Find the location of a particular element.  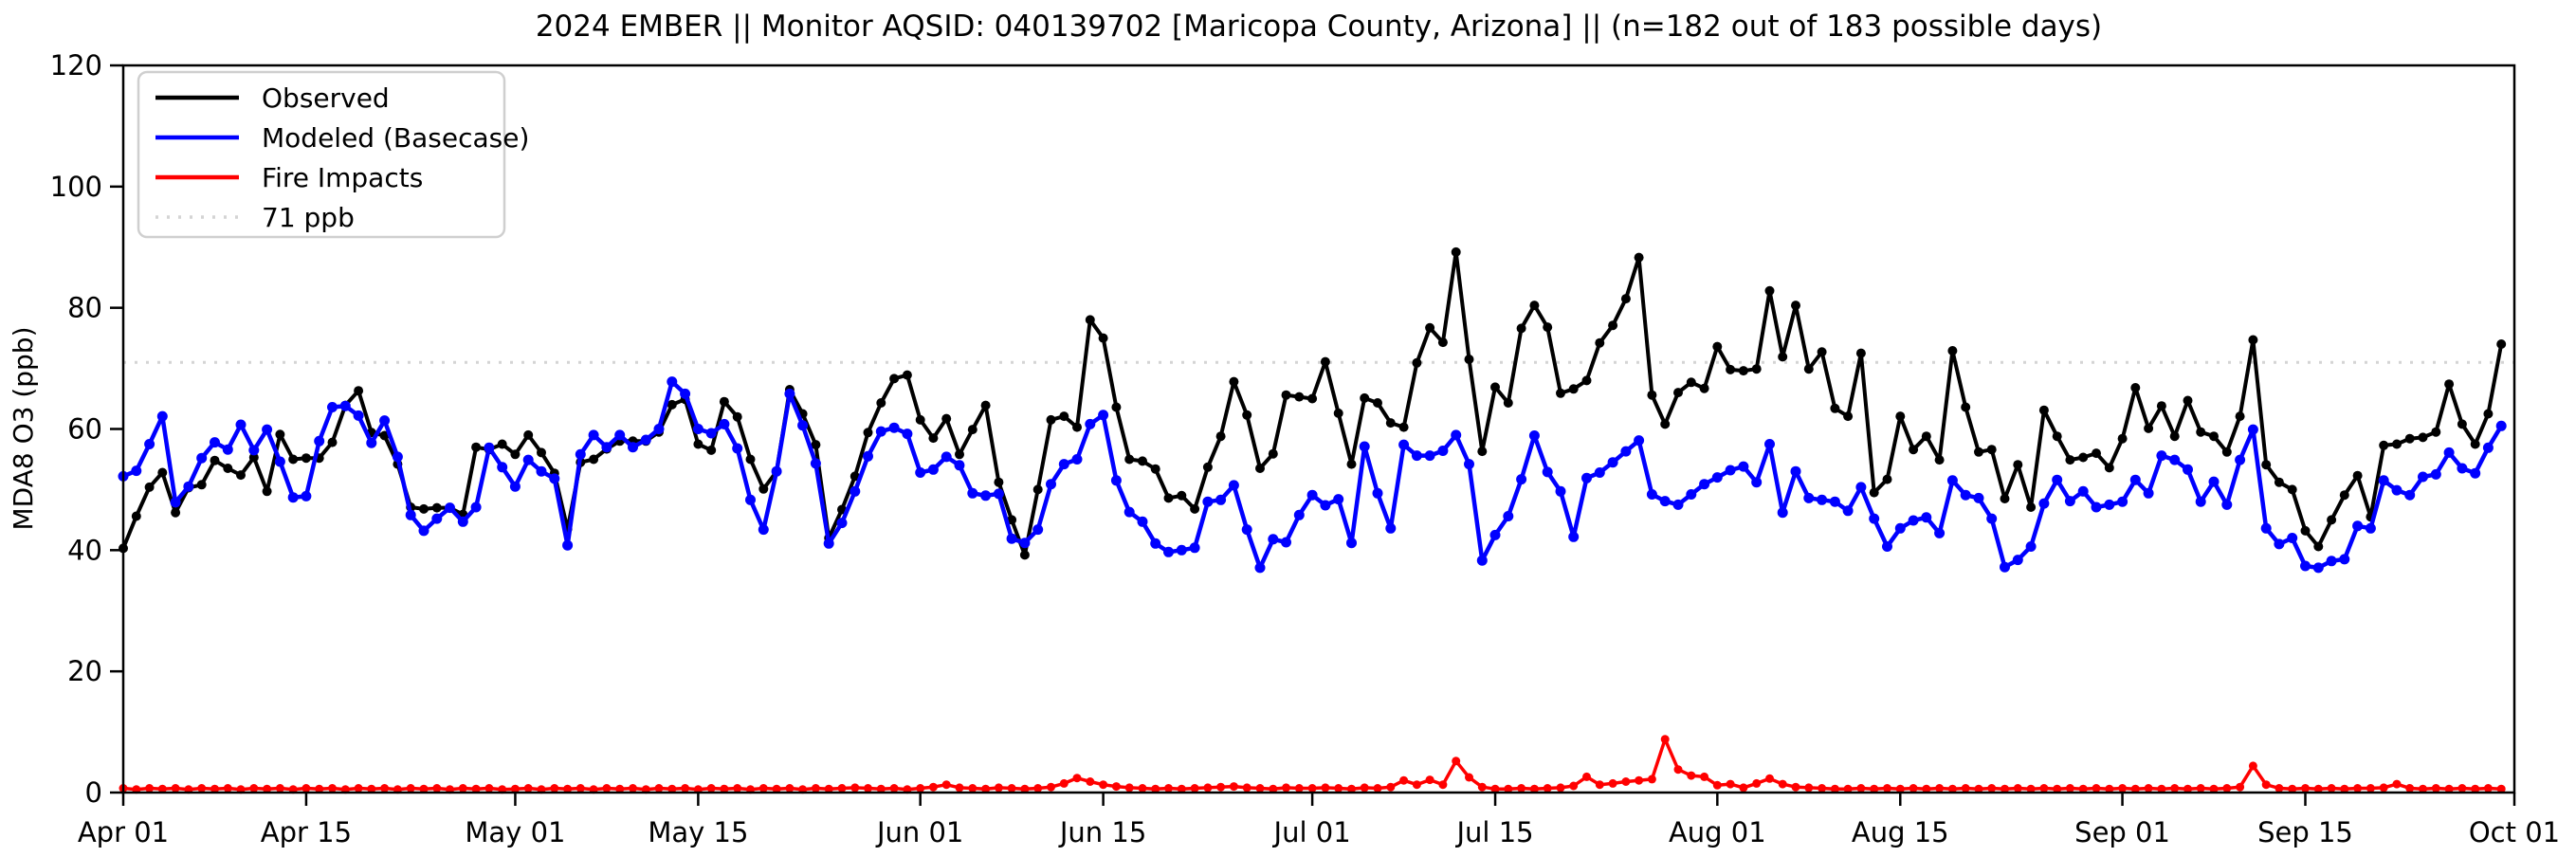

x-tick-label: Aug 15 is located at coordinates (1900, 832).